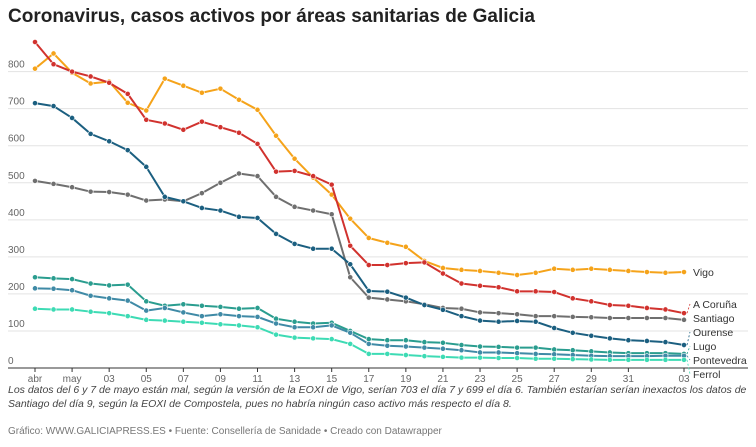 The image size is (756, 447). I want to click on x-tick-label: 23, so click(480, 379).